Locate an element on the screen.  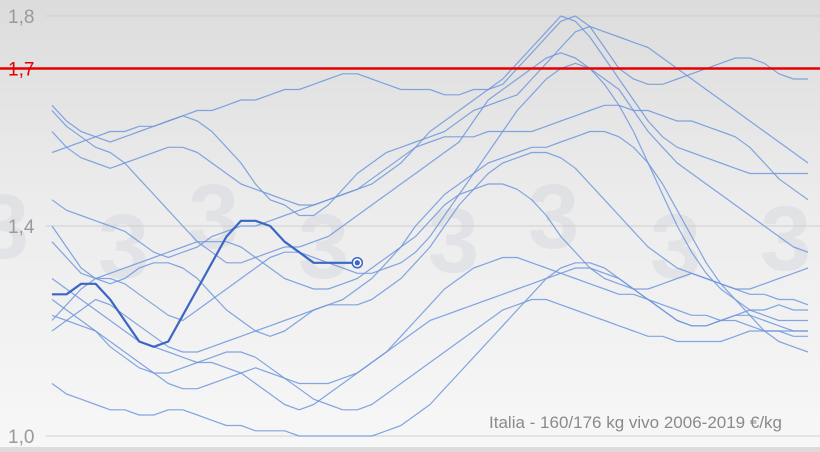
y-tick-label: 1,0 is located at coordinates (21, 437).